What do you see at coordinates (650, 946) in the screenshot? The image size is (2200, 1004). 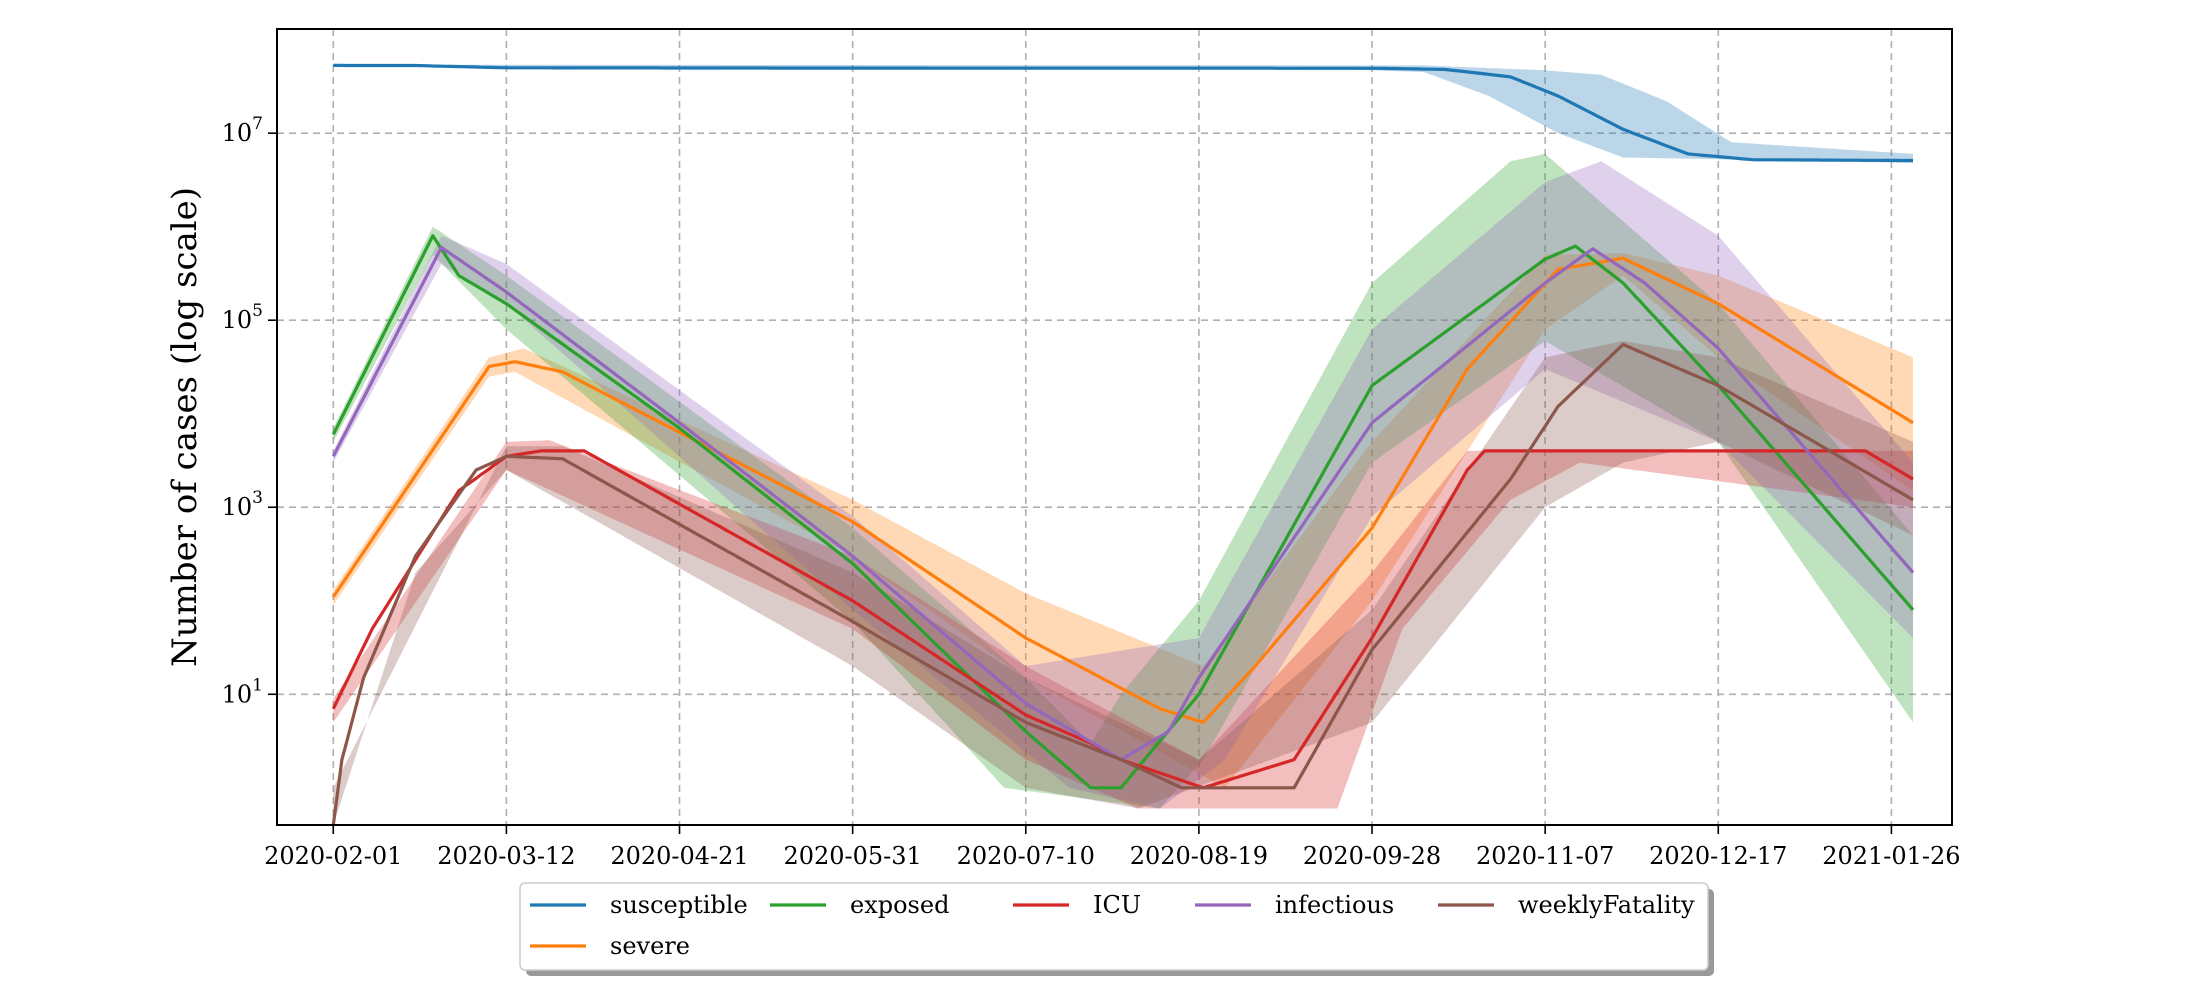 I see `legend-label-severe: severe` at bounding box center [650, 946].